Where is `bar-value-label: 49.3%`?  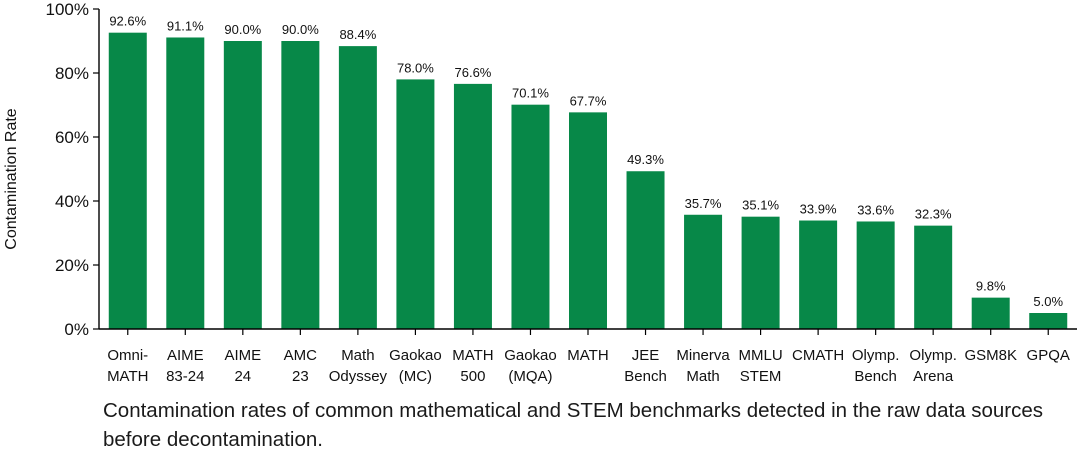 bar-value-label: 49.3% is located at coordinates (645, 159).